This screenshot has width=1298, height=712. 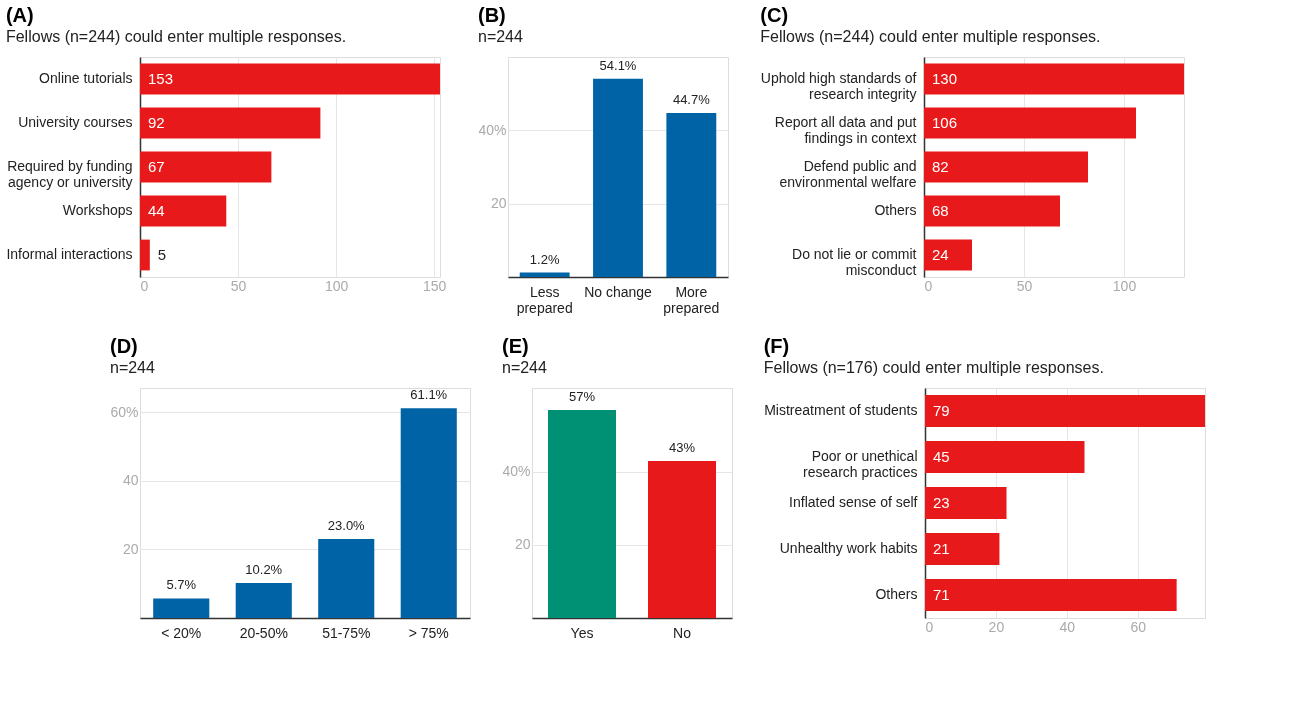 I want to click on data-label: 61.1%, so click(x=429, y=395).